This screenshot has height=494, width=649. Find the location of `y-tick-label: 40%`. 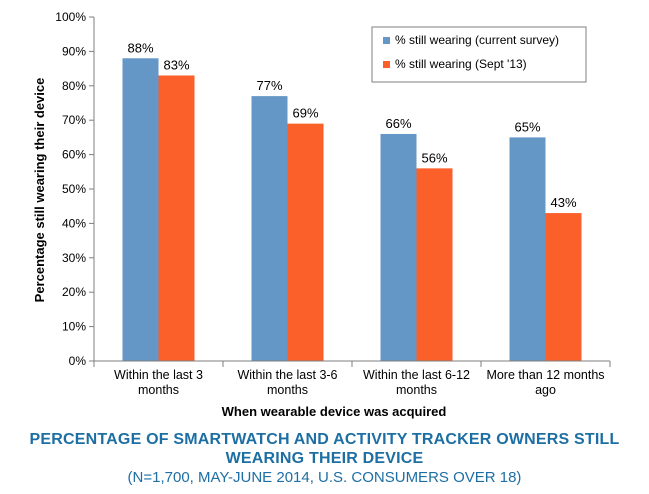

y-tick-label: 40% is located at coordinates (74, 223).